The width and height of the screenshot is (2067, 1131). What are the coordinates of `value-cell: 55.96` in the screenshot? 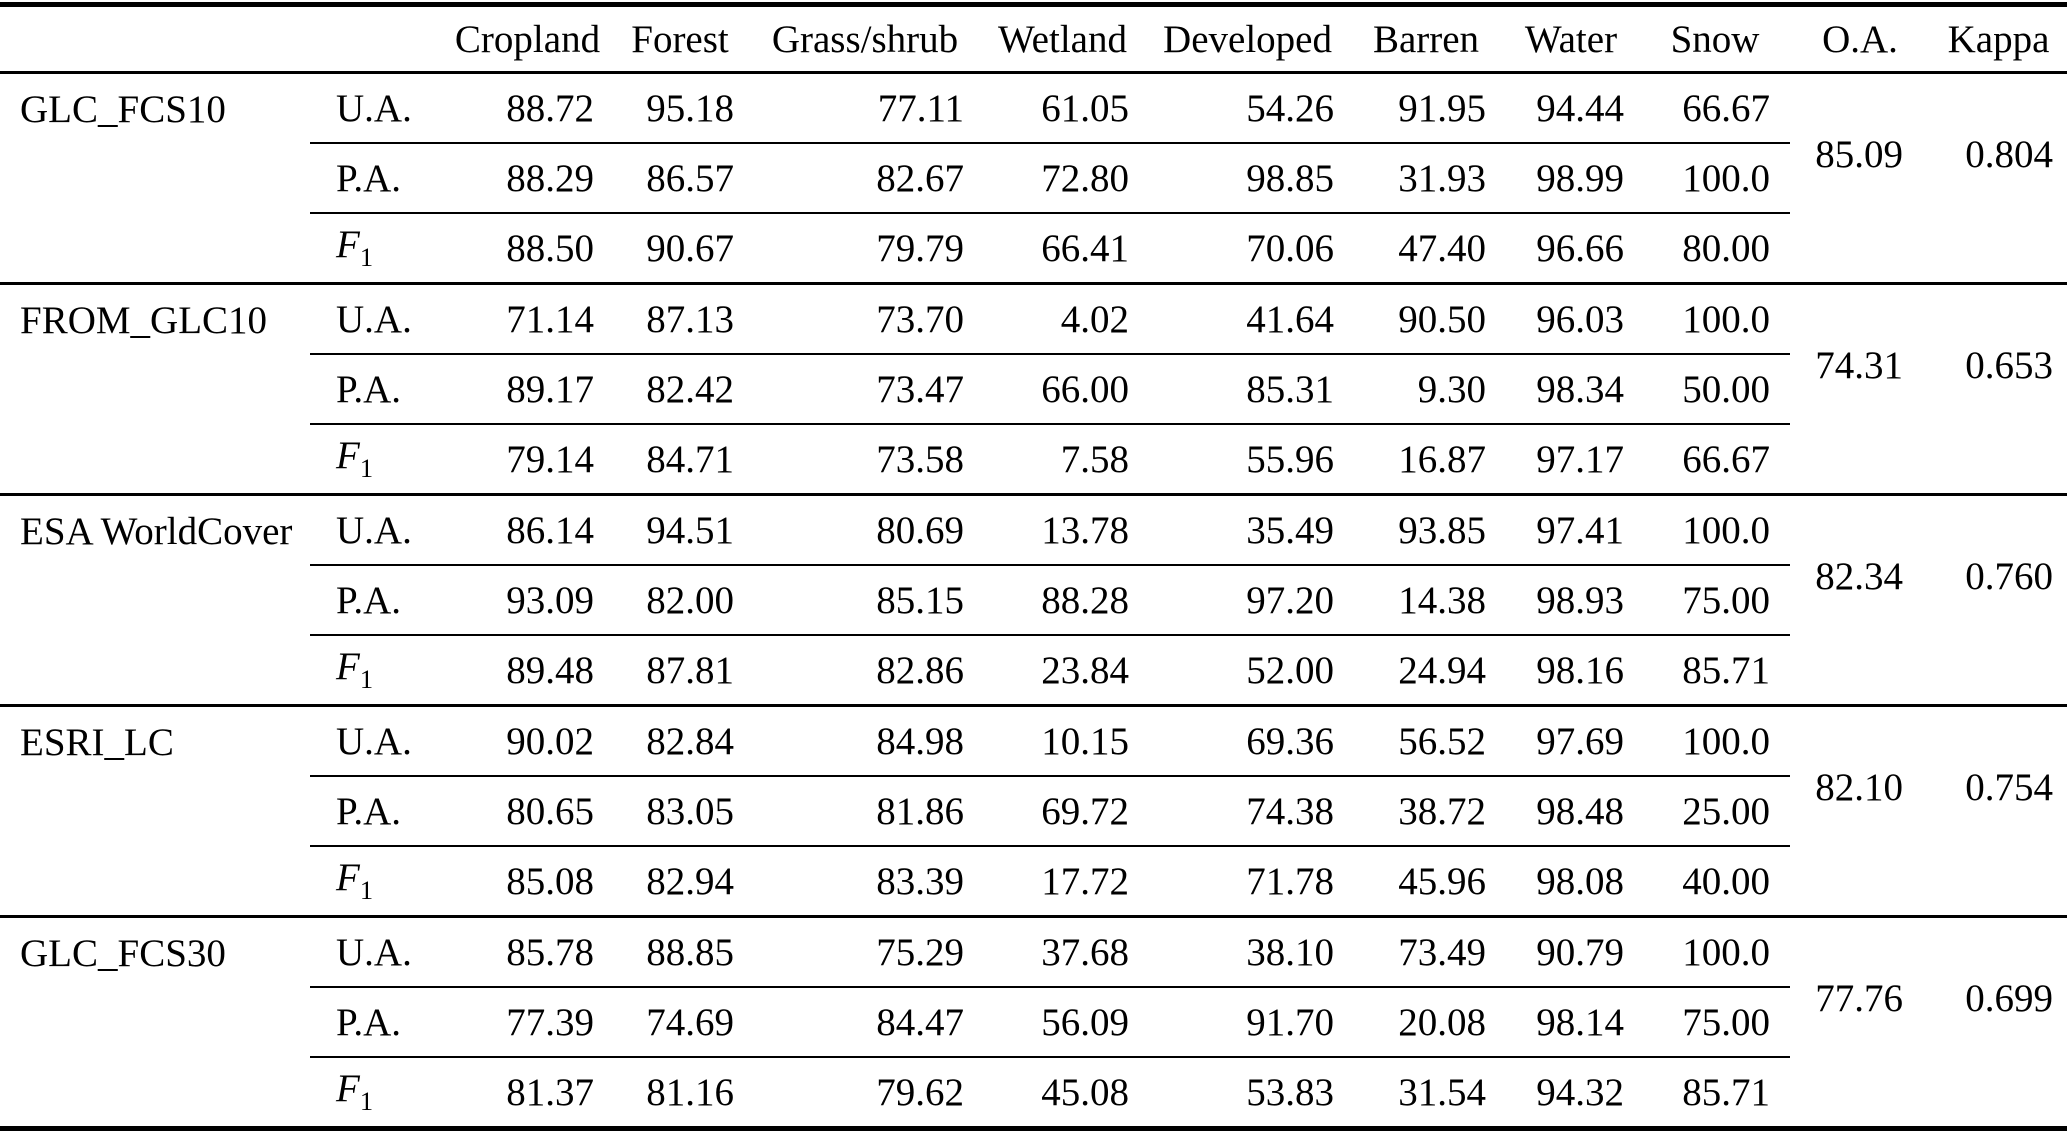 It's located at (1247, 460).